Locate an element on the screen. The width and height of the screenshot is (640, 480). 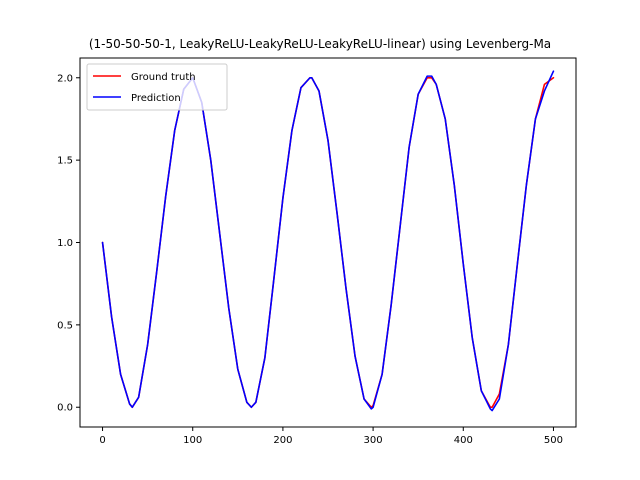
y-tick-label: 1.5 is located at coordinates (65, 161).